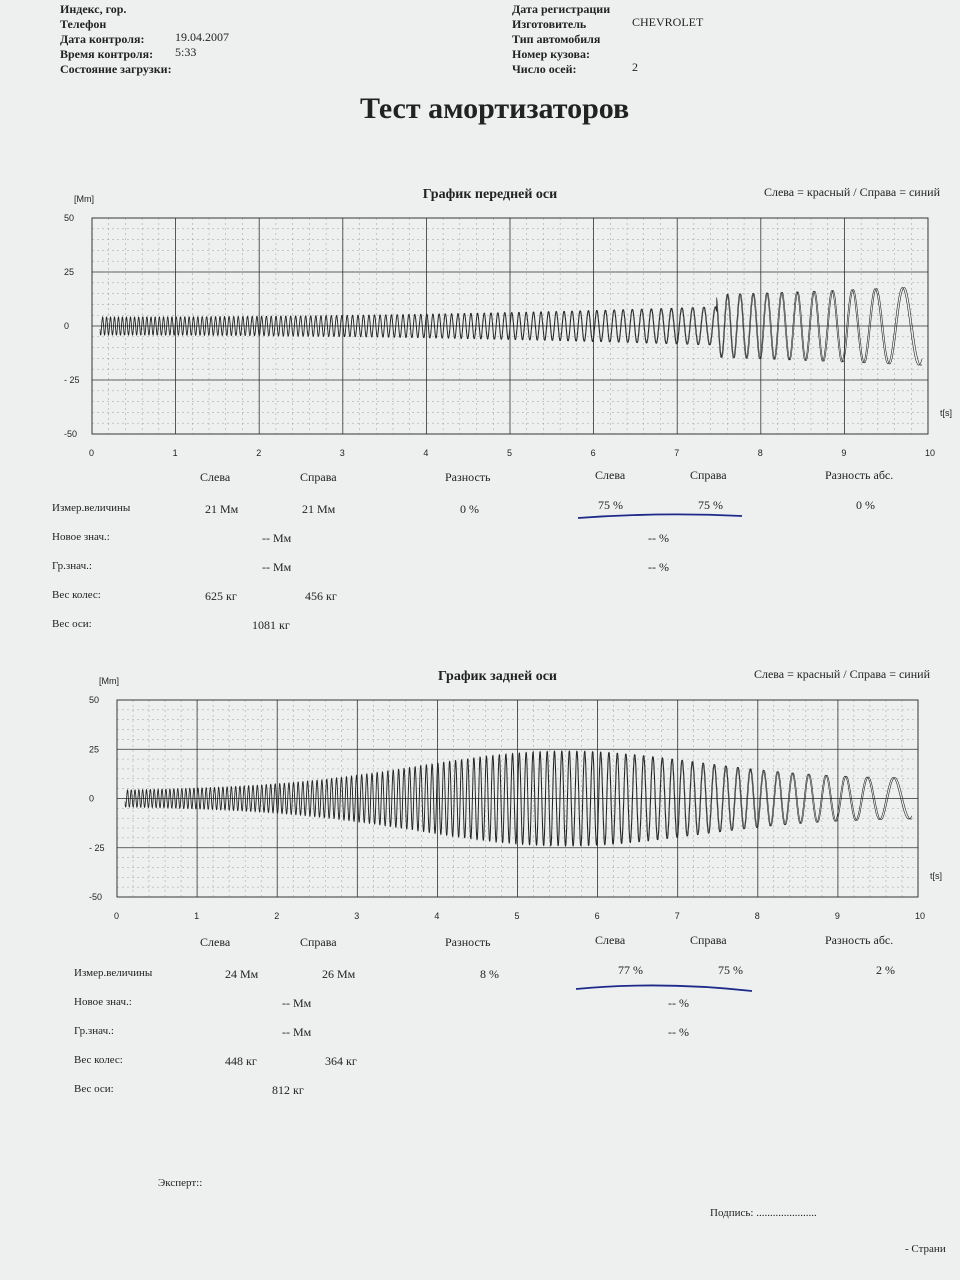  I want to click on field-value: 5:33, so click(186, 52).